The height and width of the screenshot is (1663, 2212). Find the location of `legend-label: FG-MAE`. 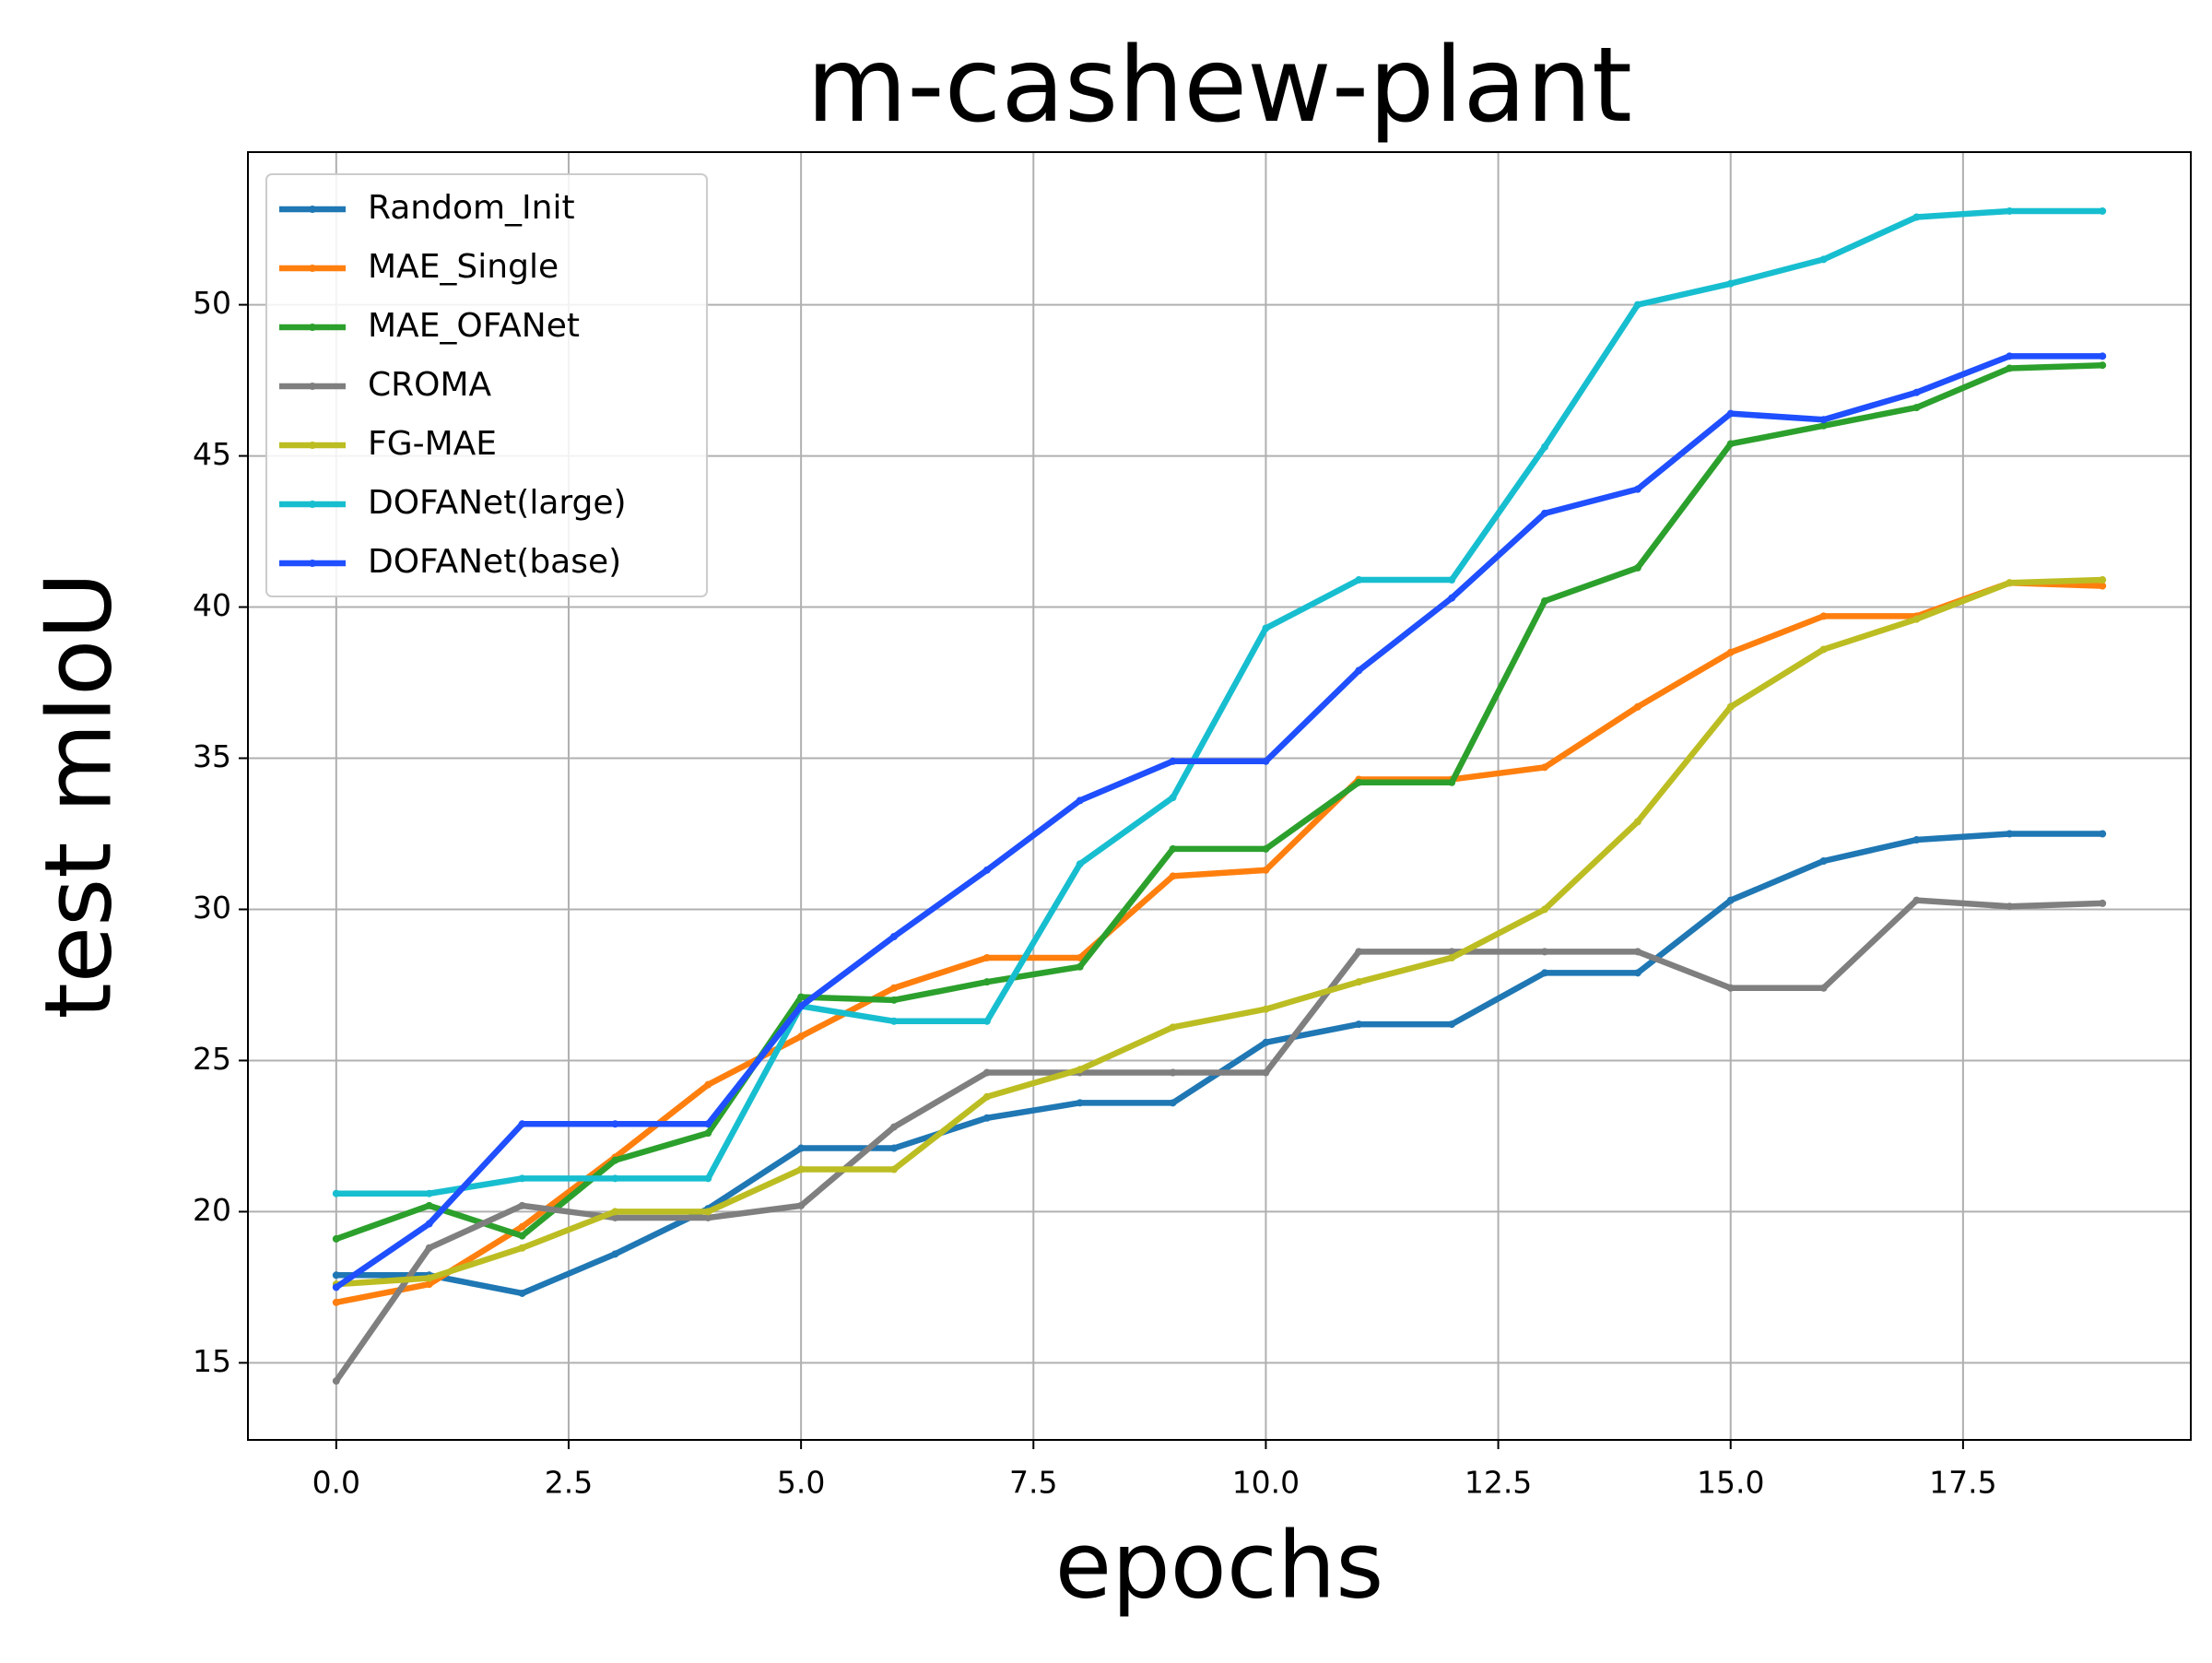

legend-label: FG-MAE is located at coordinates (432, 444).